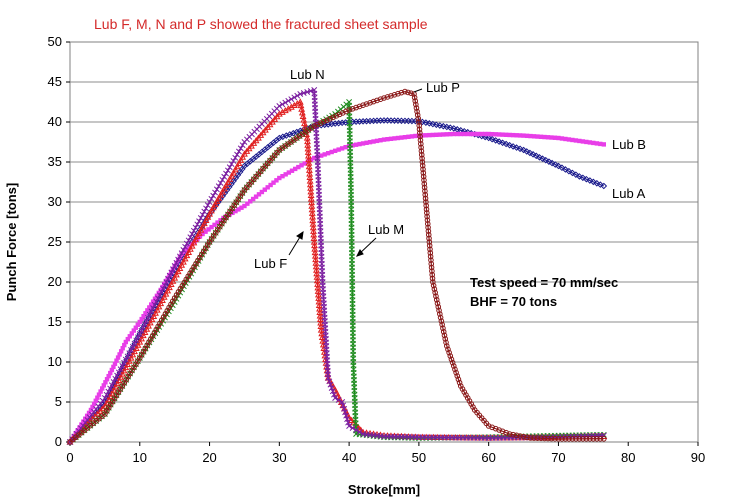 The height and width of the screenshot is (504, 742). I want to click on label-lub-m: Lub M, so click(386, 229).